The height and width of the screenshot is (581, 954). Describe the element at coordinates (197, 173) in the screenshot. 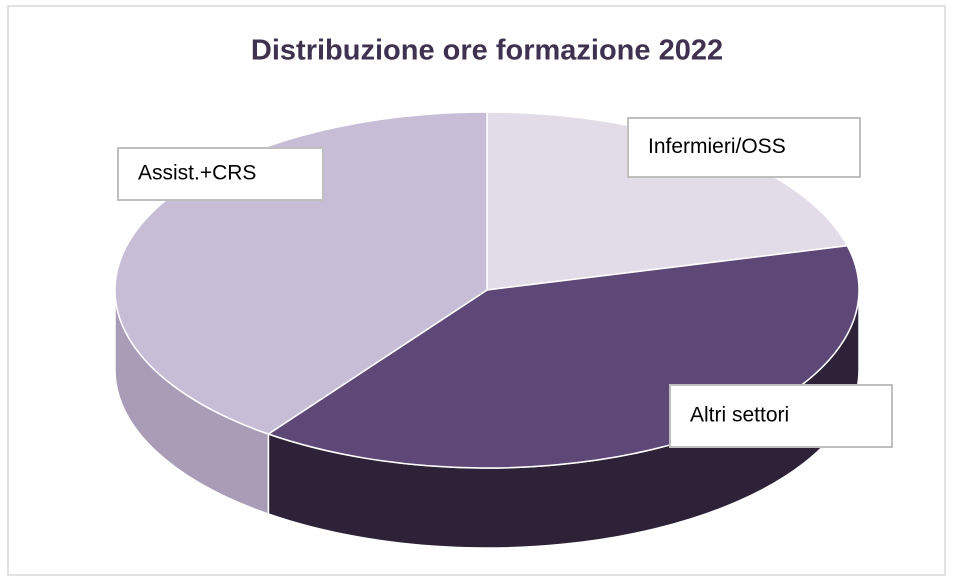

I see `data-label: Assist.+CRS` at that location.